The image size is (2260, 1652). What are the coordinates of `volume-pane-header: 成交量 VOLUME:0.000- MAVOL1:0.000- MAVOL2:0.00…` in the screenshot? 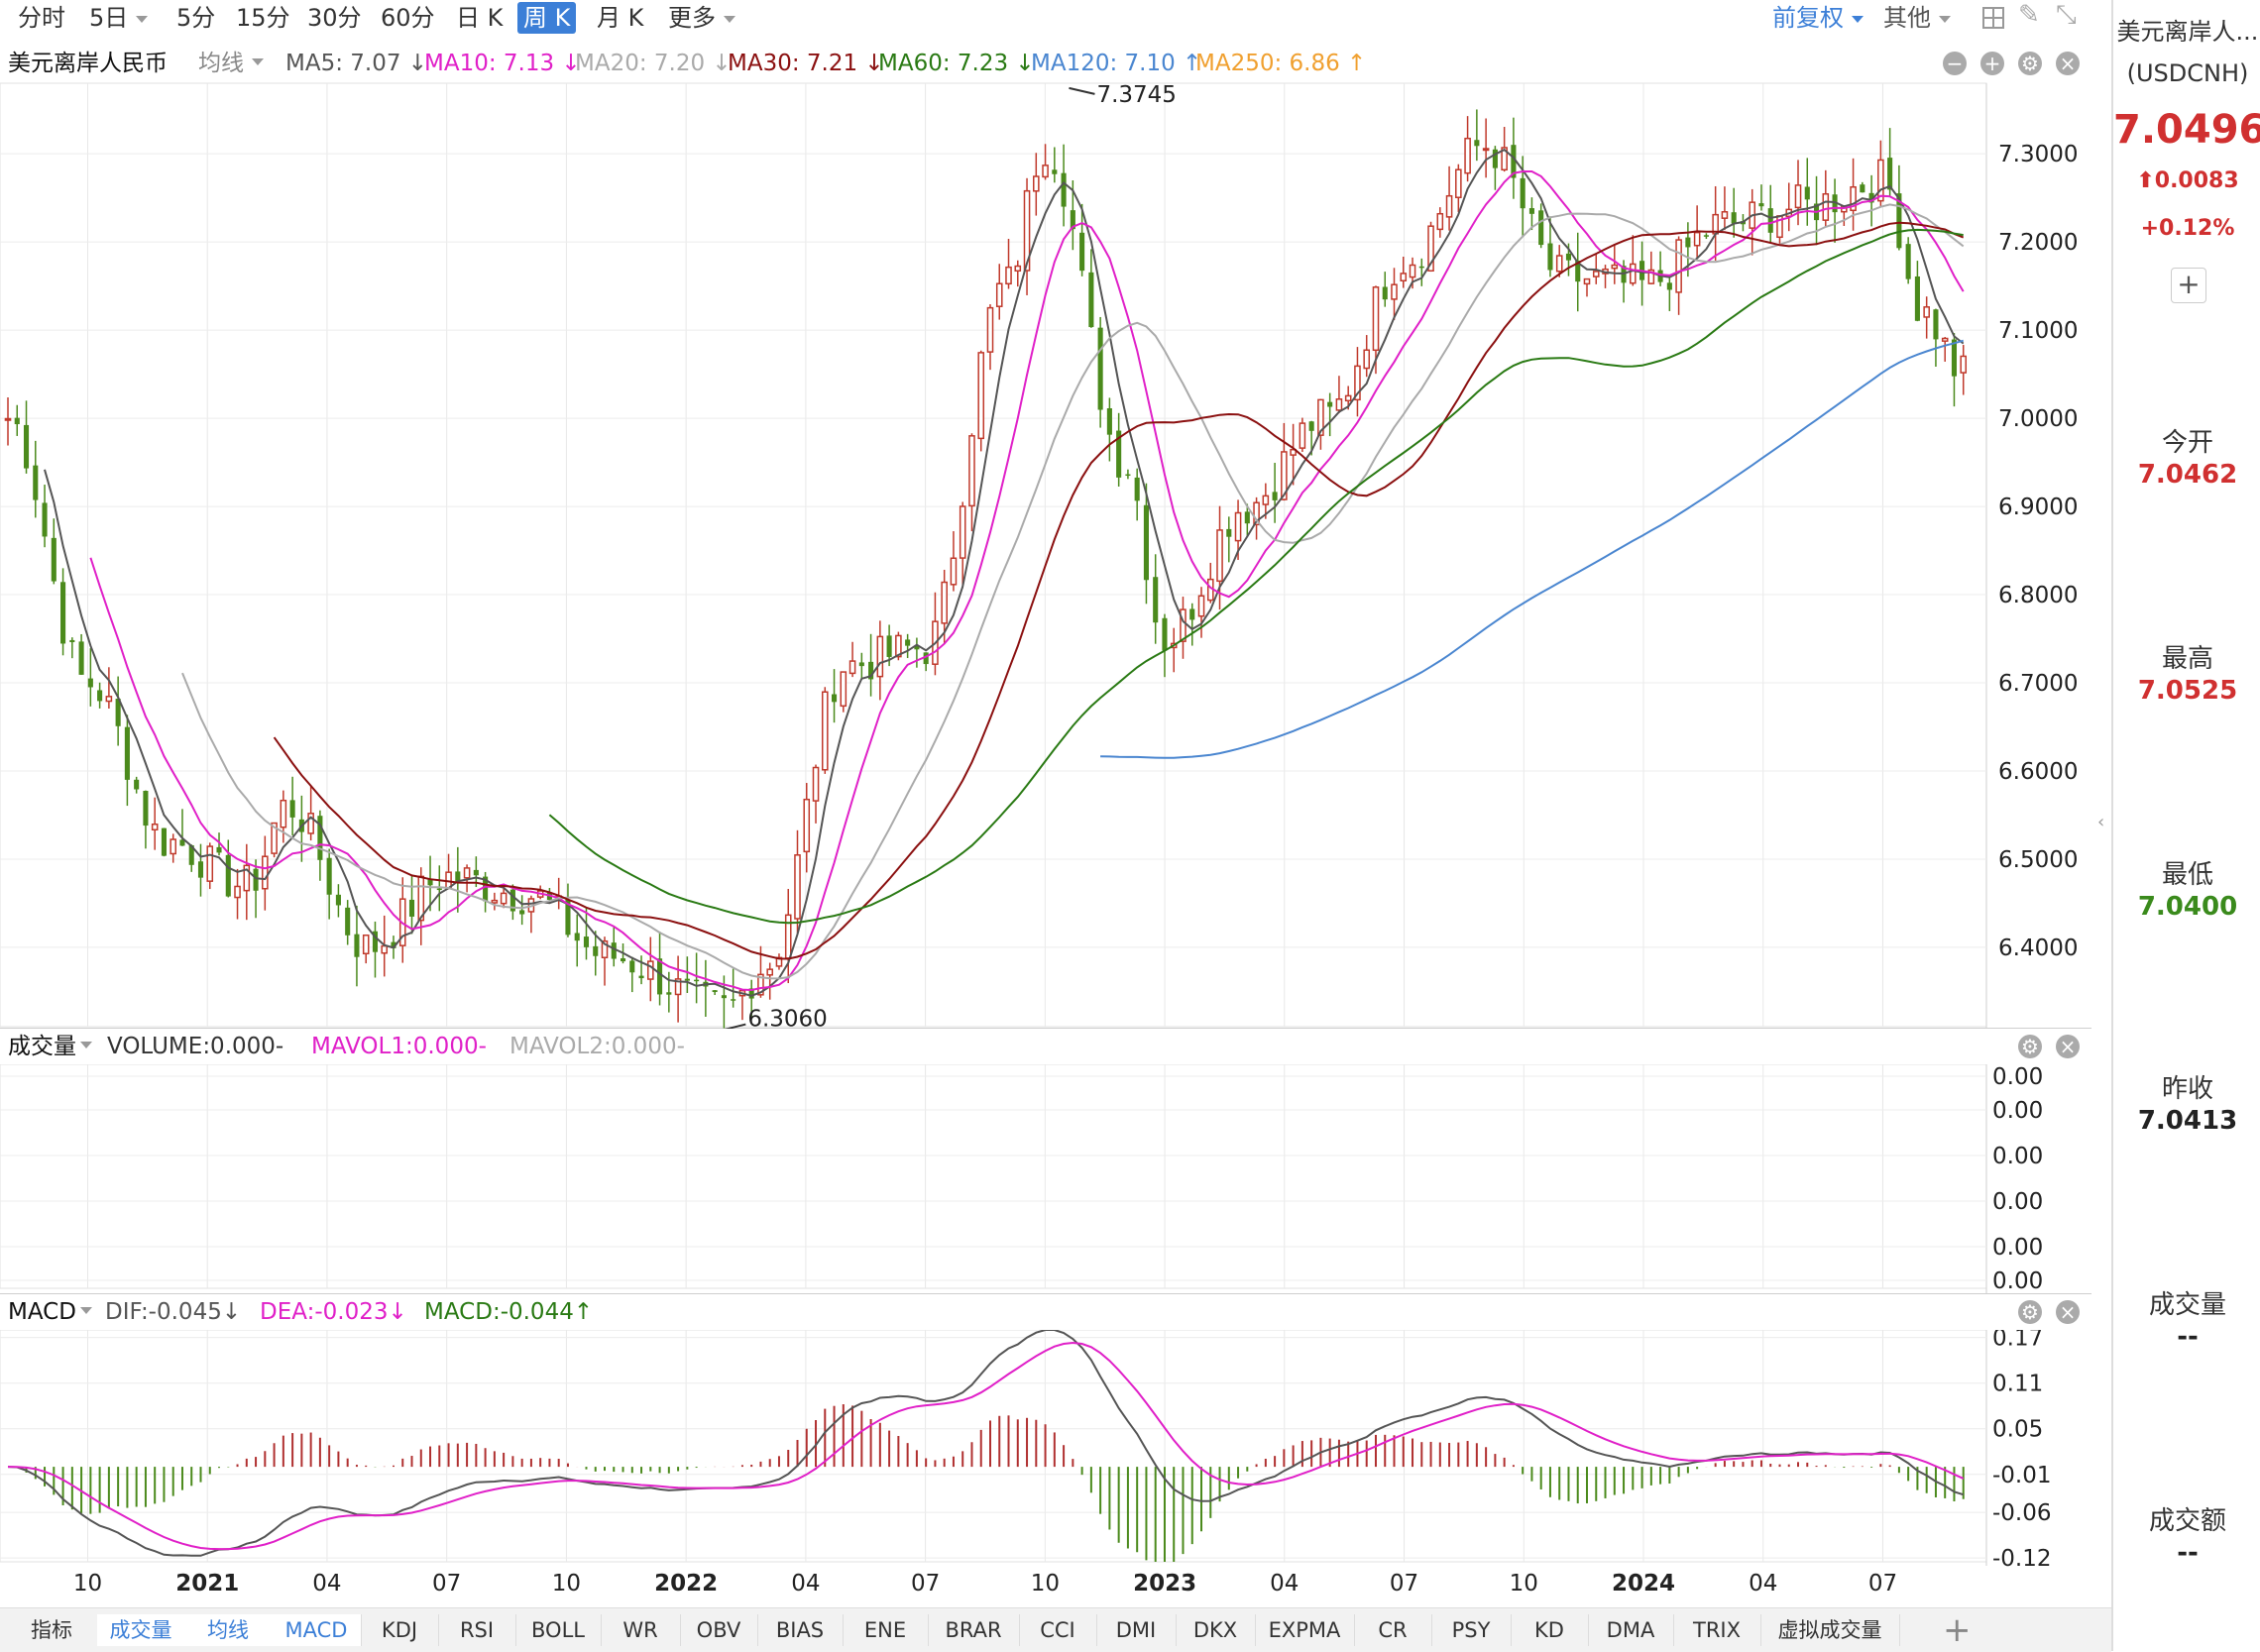 It's located at (1045, 1046).